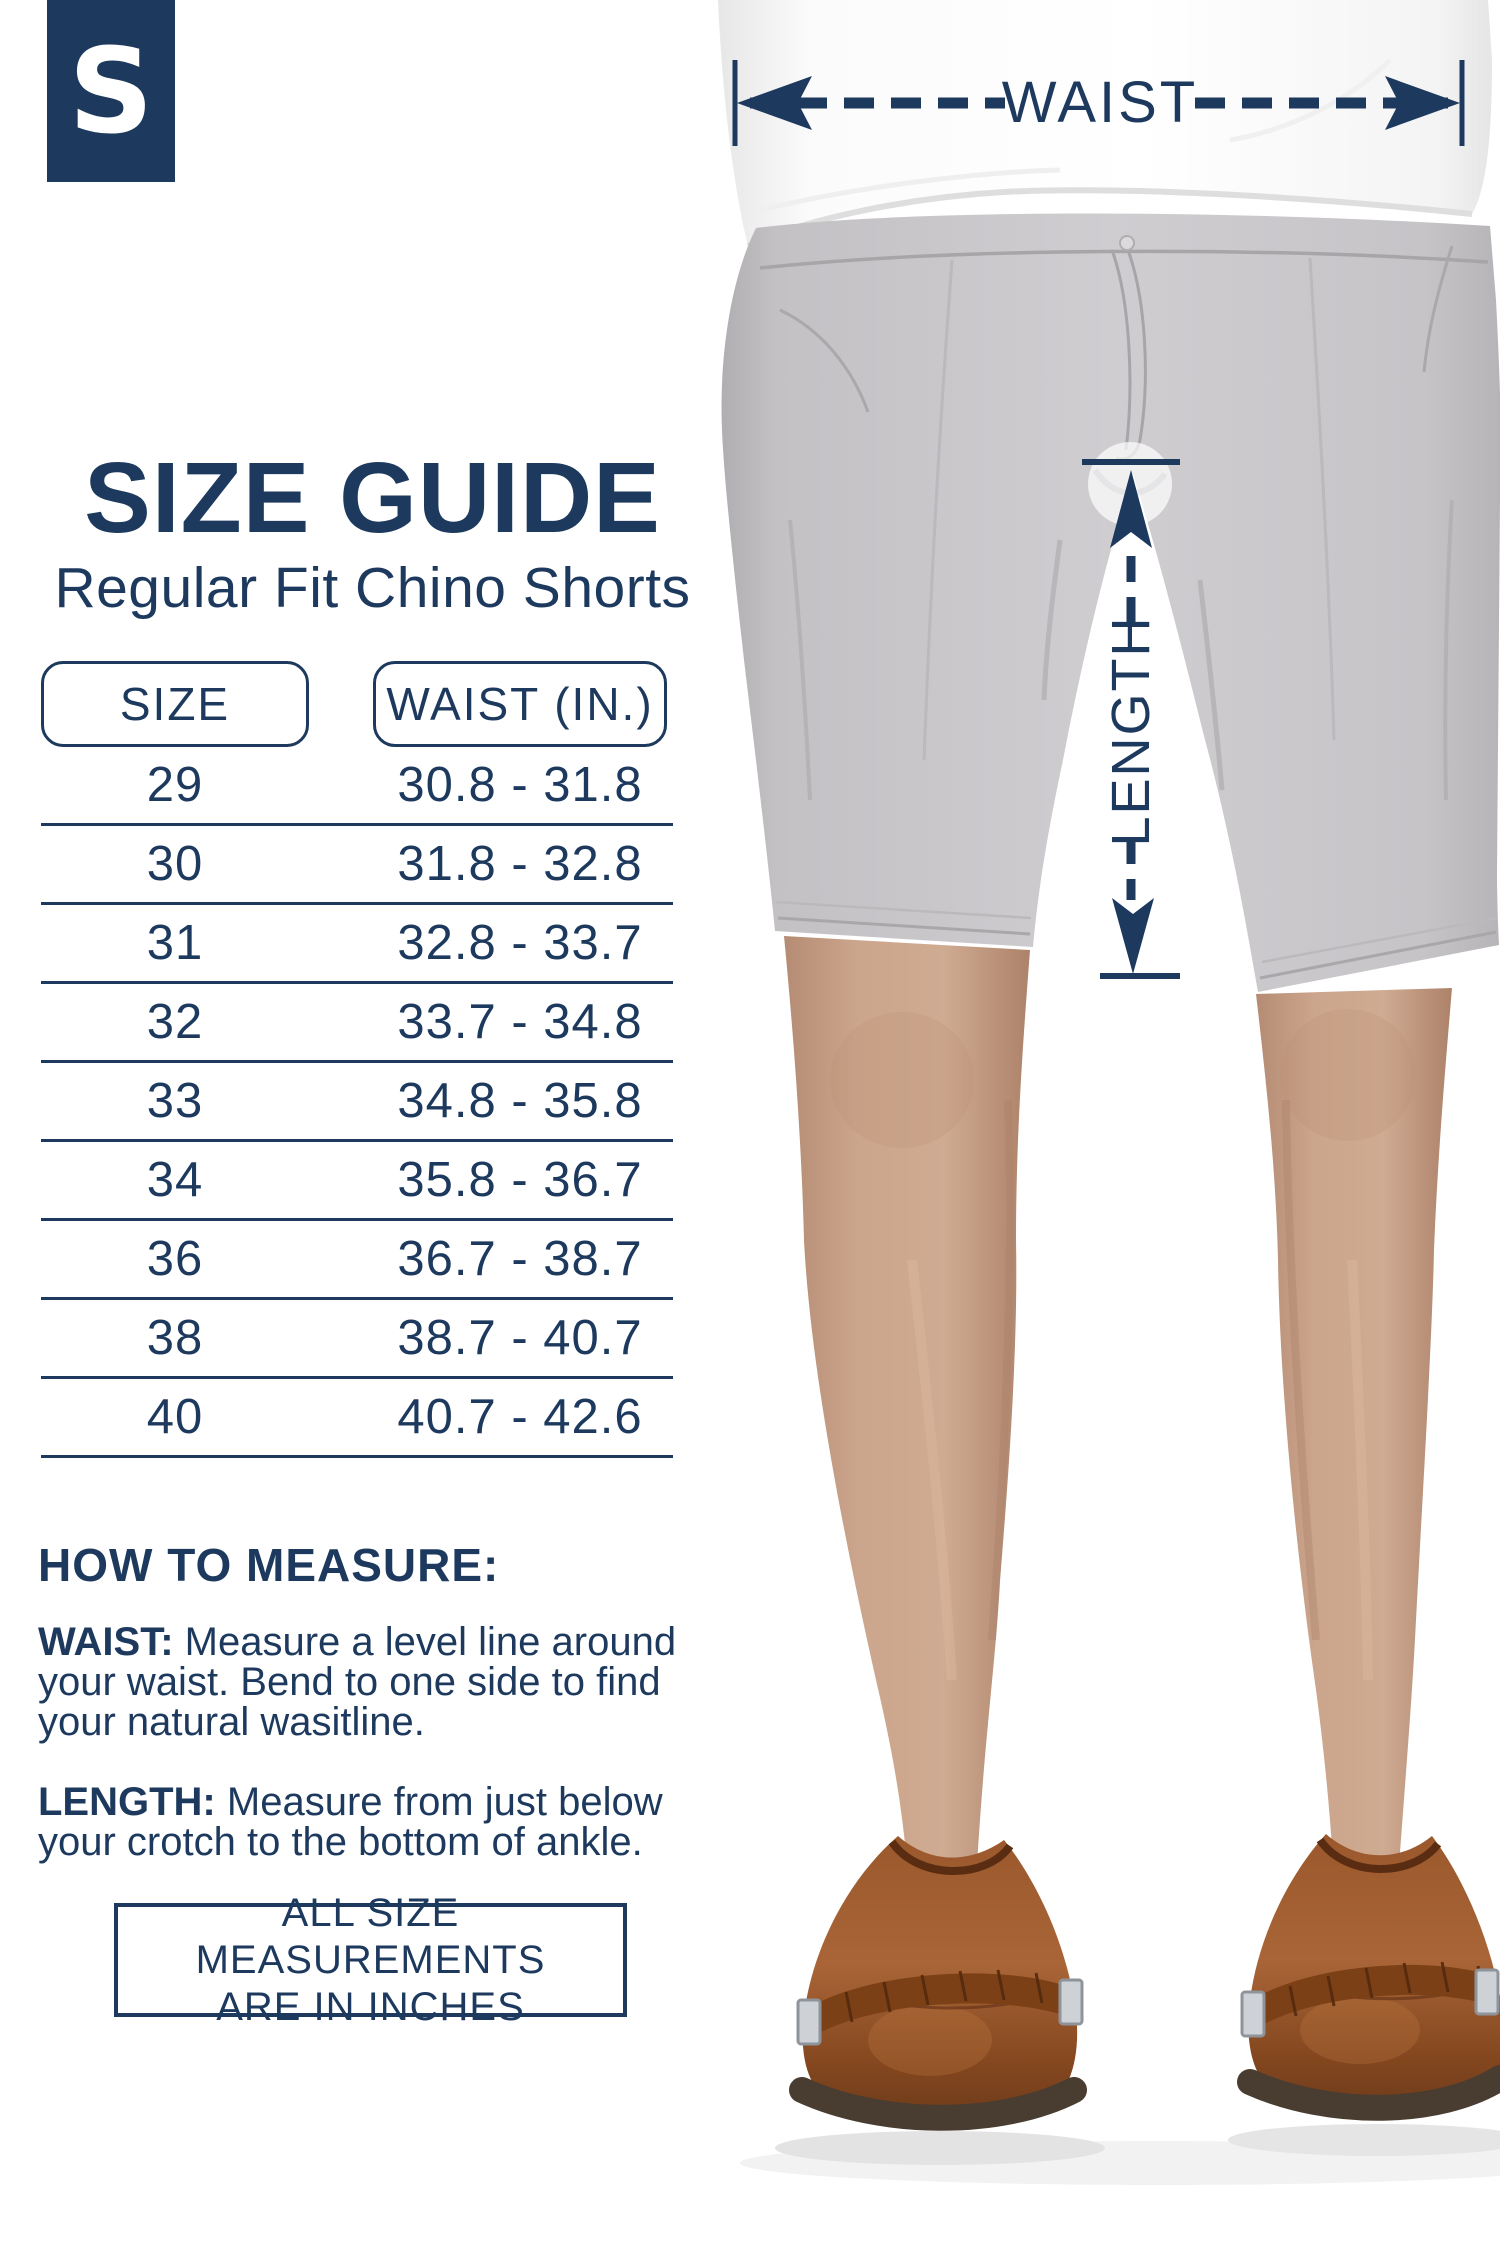  What do you see at coordinates (175, 1101) in the screenshot?
I see `cell-size: 33` at bounding box center [175, 1101].